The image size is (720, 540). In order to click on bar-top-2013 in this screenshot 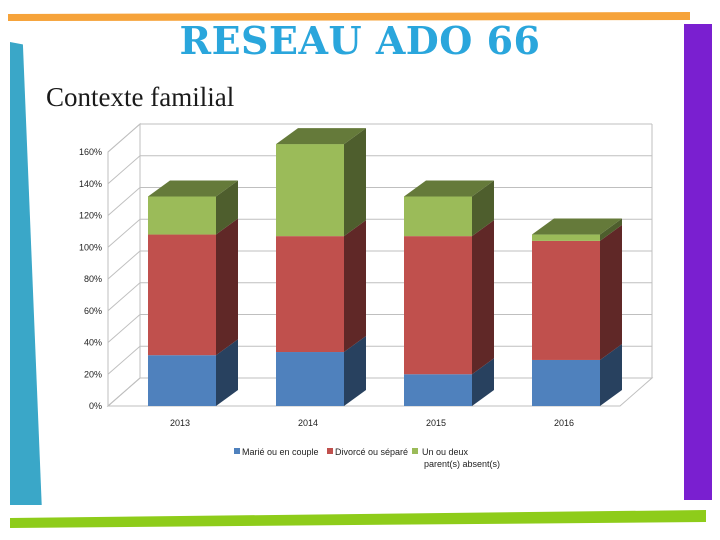, I will do `click(193, 188)`.